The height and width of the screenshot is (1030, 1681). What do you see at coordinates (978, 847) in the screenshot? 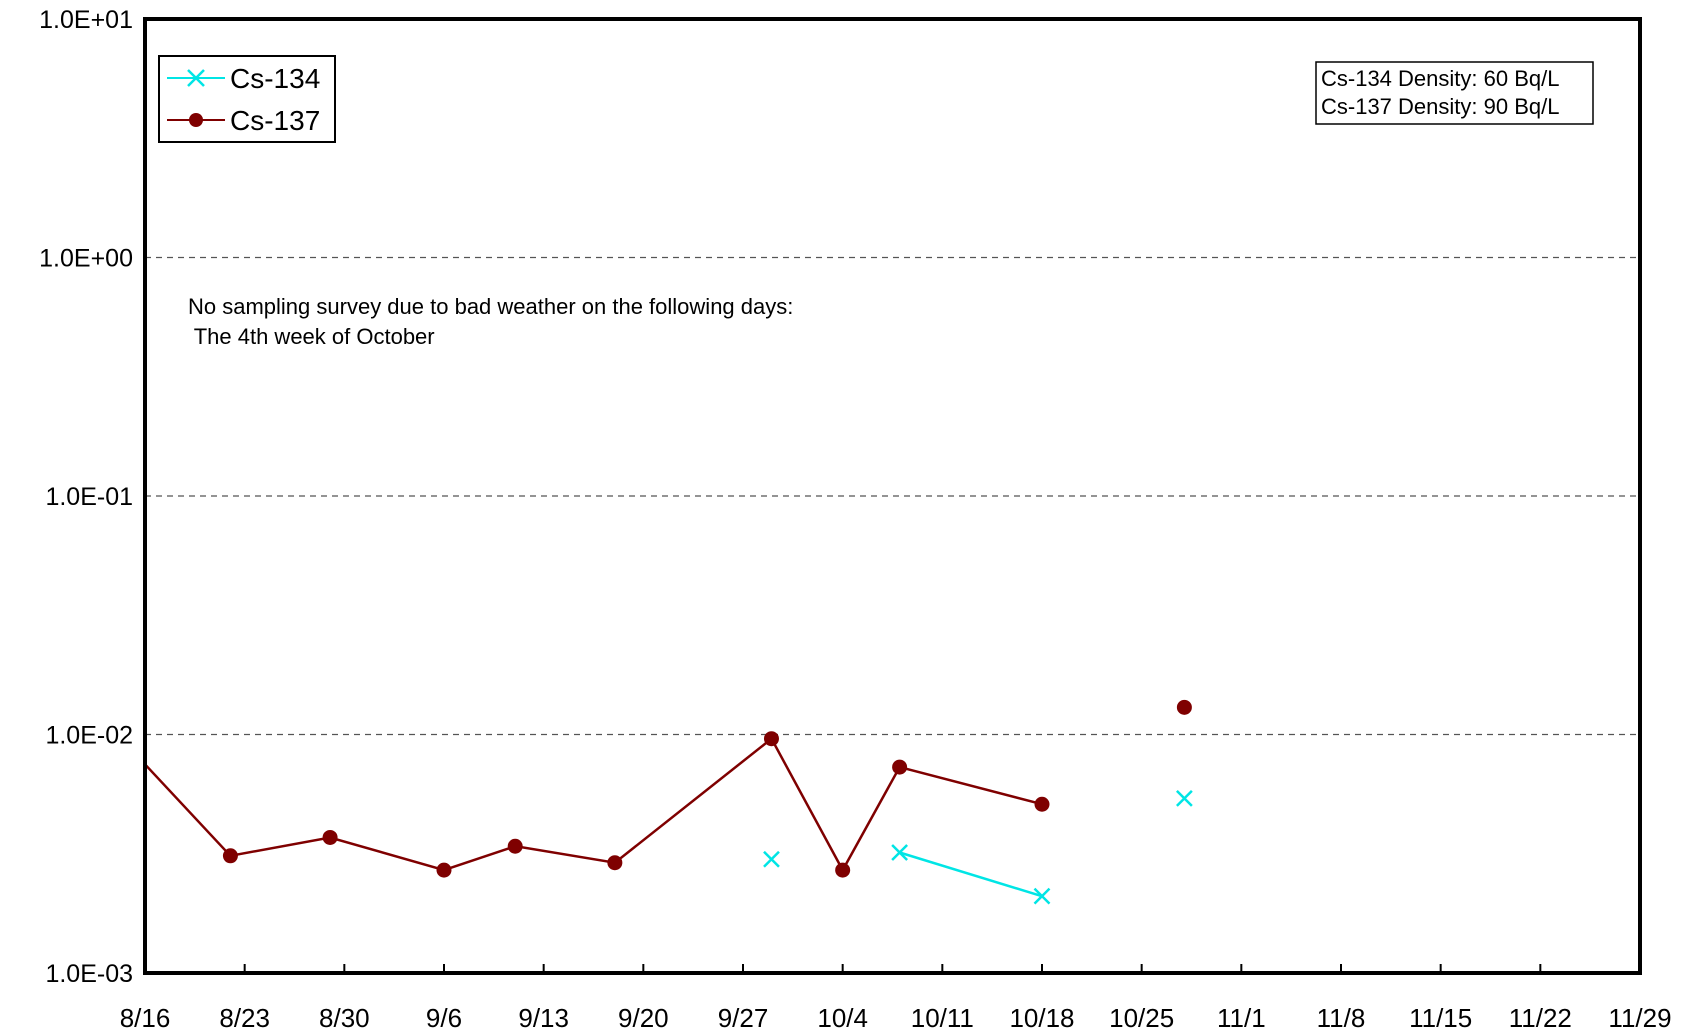
I see `series-cs134` at bounding box center [978, 847].